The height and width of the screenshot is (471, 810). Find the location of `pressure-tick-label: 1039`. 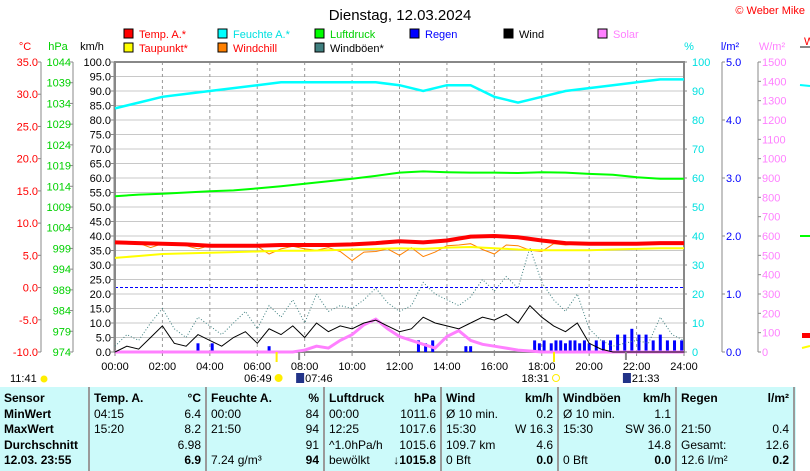

pressure-tick-label: 1039 is located at coordinates (59, 84).